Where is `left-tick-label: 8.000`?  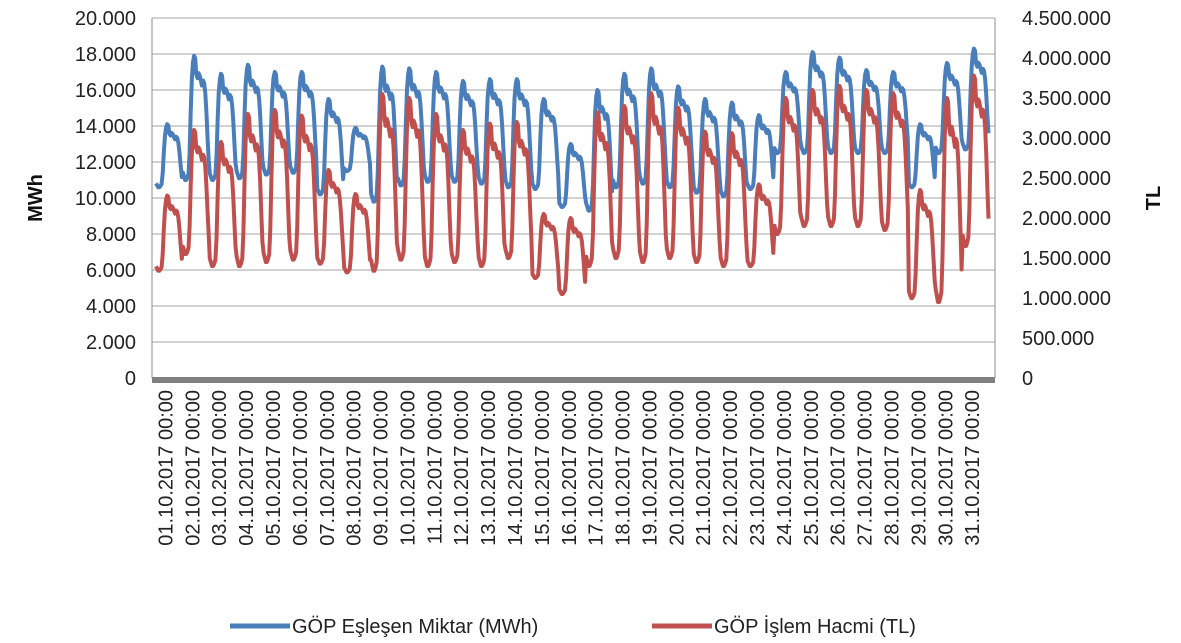
left-tick-label: 8.000 is located at coordinates (111, 235).